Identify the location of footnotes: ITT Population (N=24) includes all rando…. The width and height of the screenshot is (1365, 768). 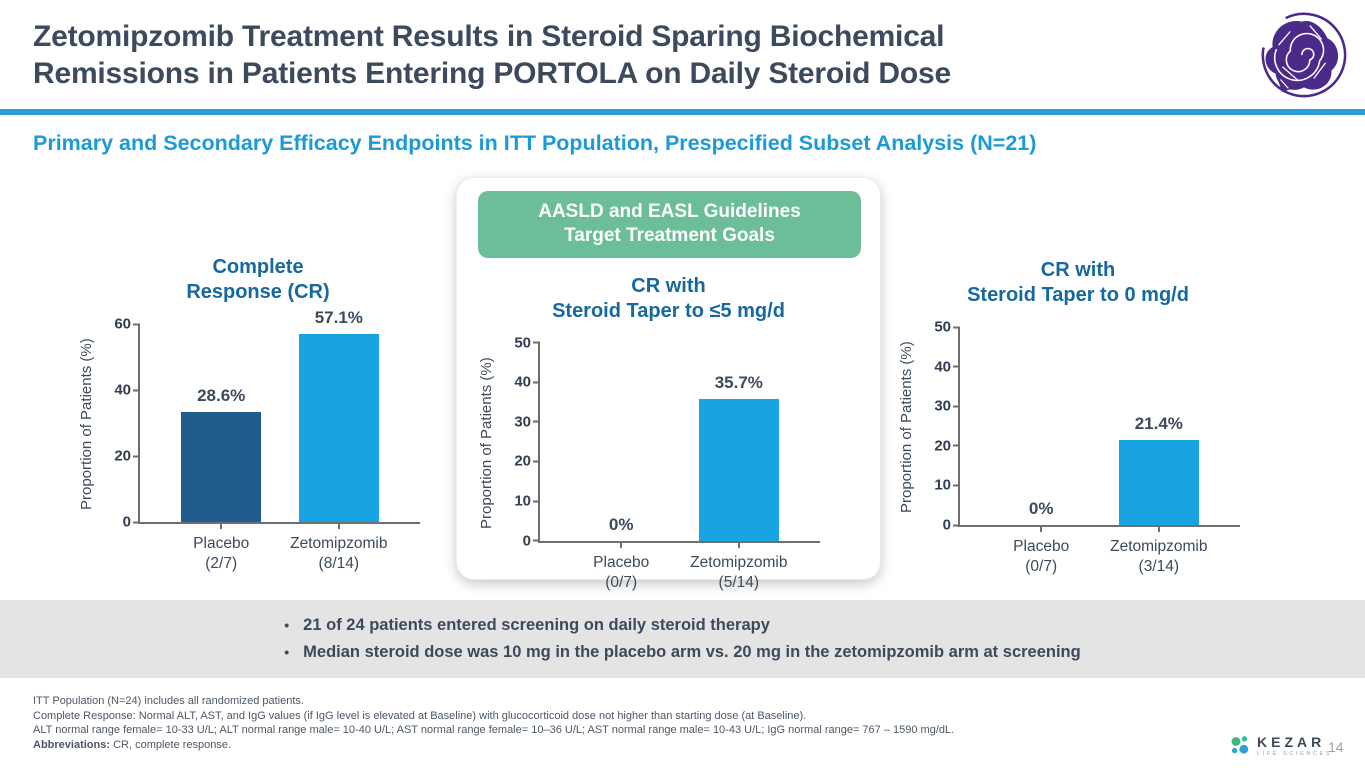
(493, 723).